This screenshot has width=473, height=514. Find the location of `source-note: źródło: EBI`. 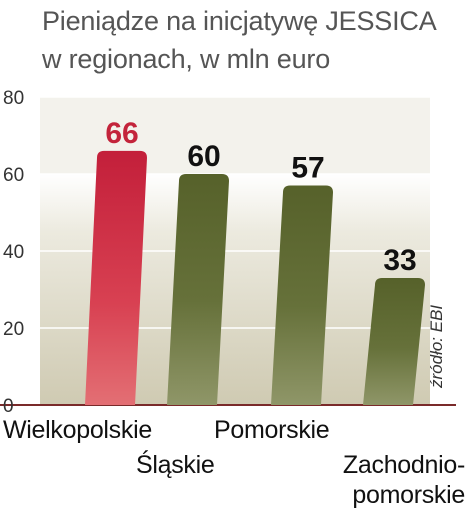

source-note: źródło: EBI is located at coordinates (436, 346).